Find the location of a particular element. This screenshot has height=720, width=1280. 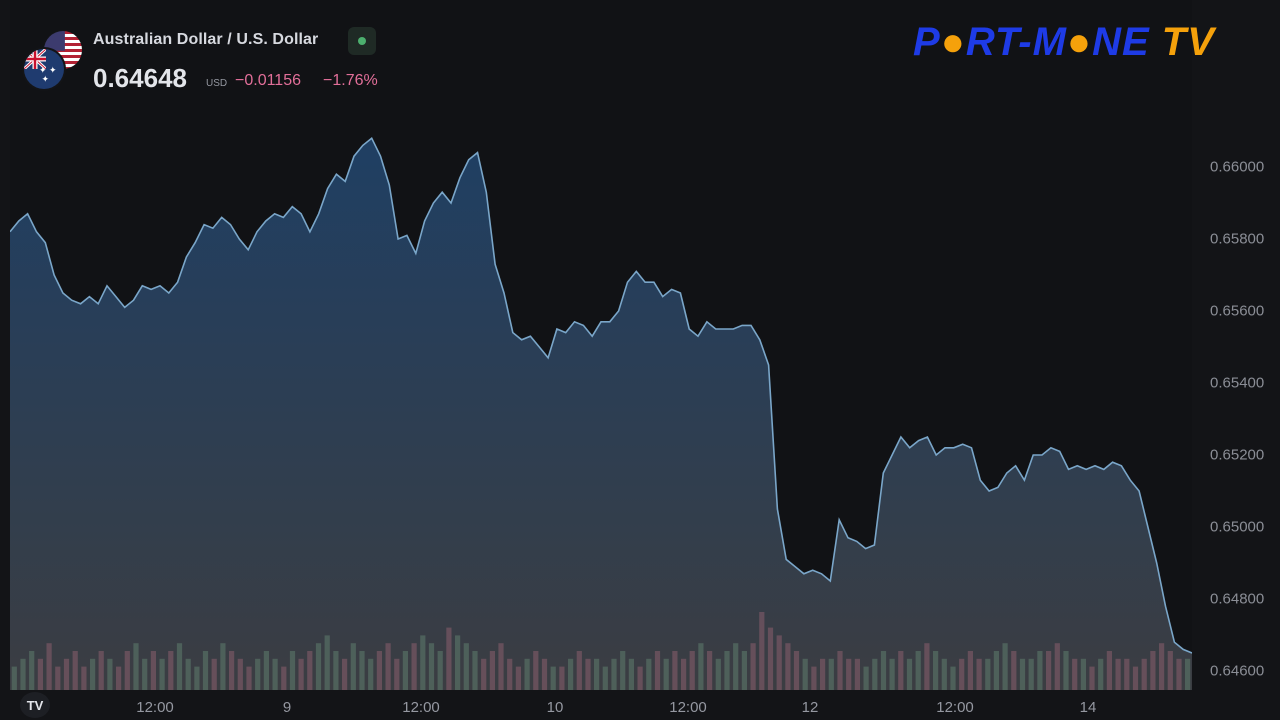

market-status-icon is located at coordinates (362, 41).